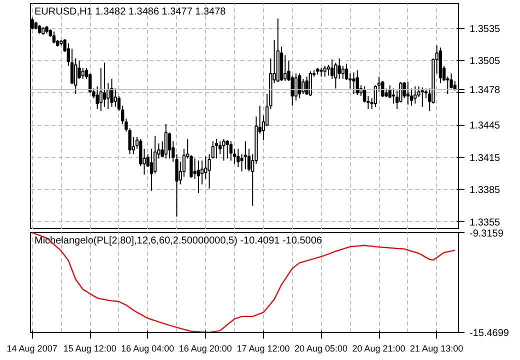  Describe the element at coordinates (89, 349) in the screenshot. I see `x-tick-label: 15 Aug 12:00` at that location.